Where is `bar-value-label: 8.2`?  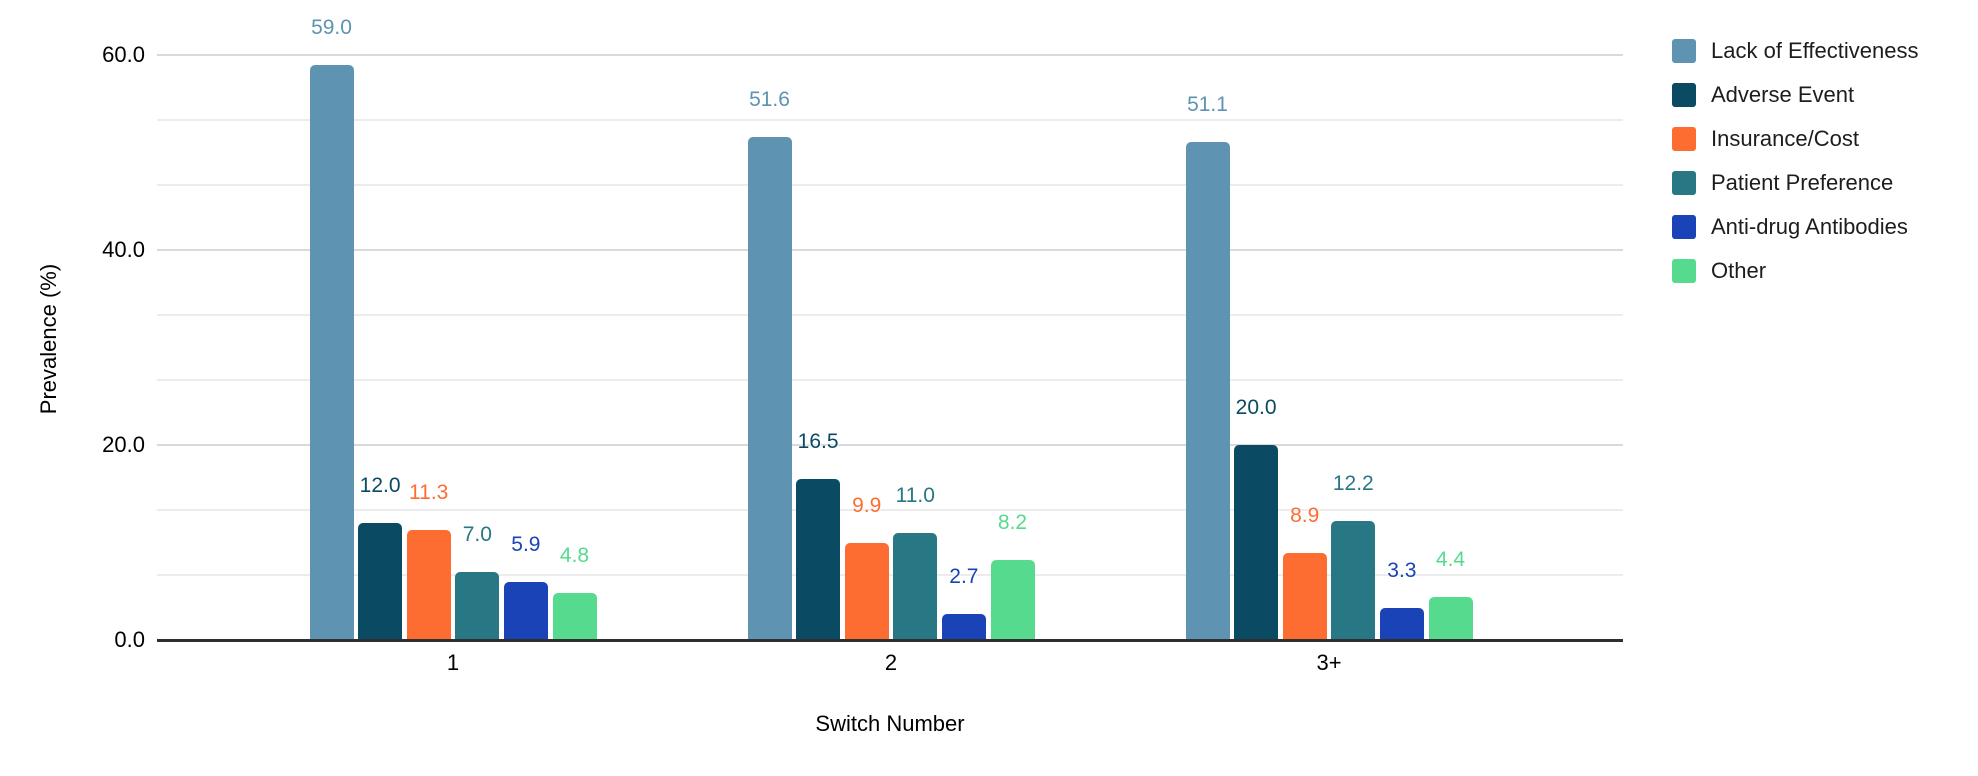
bar-value-label: 8.2 is located at coordinates (1012, 523).